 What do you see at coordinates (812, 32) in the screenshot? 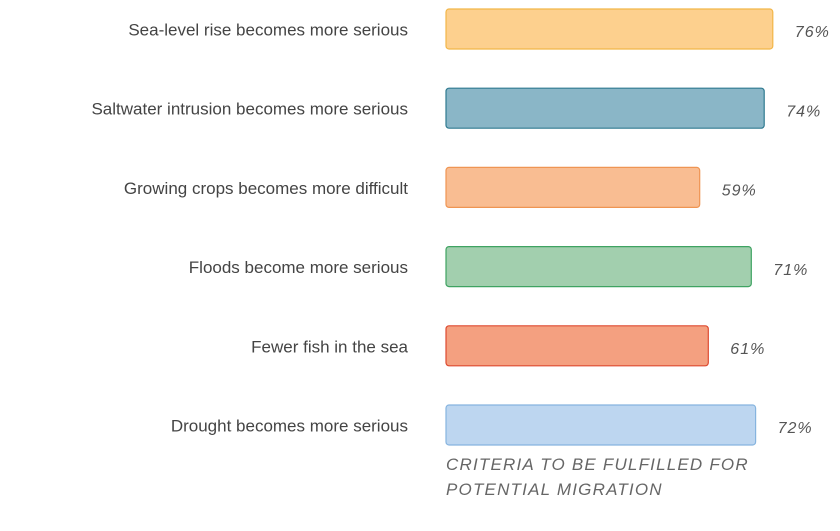
I see `value-label: 76%` at bounding box center [812, 32].